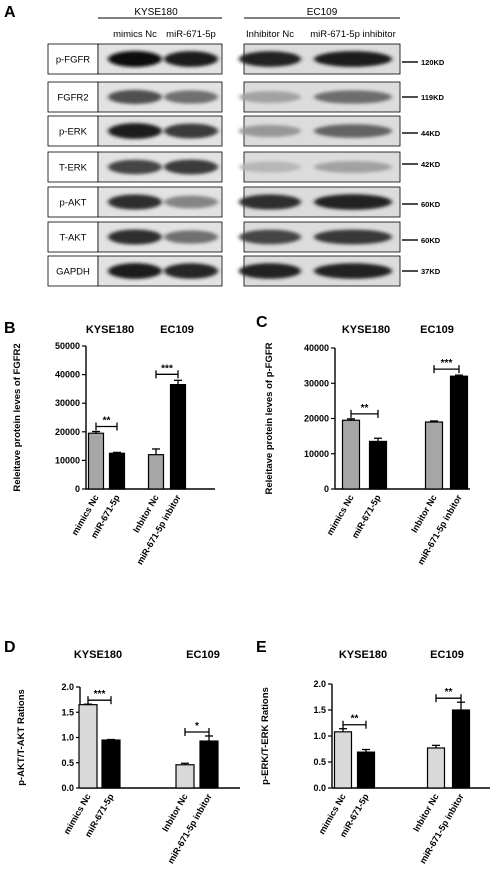  I want to click on y-tick-label: 40000, so click(316, 348).